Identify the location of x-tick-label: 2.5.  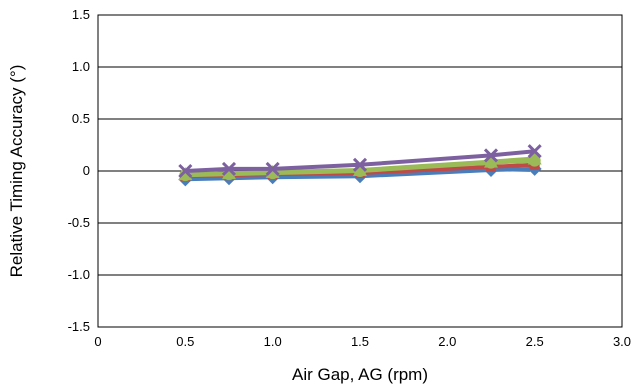
(535, 341).